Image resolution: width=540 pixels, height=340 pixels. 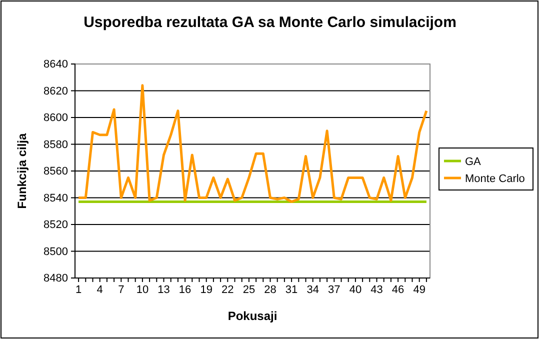 What do you see at coordinates (419, 290) in the screenshot?
I see `x-tick-label: 49` at bounding box center [419, 290].